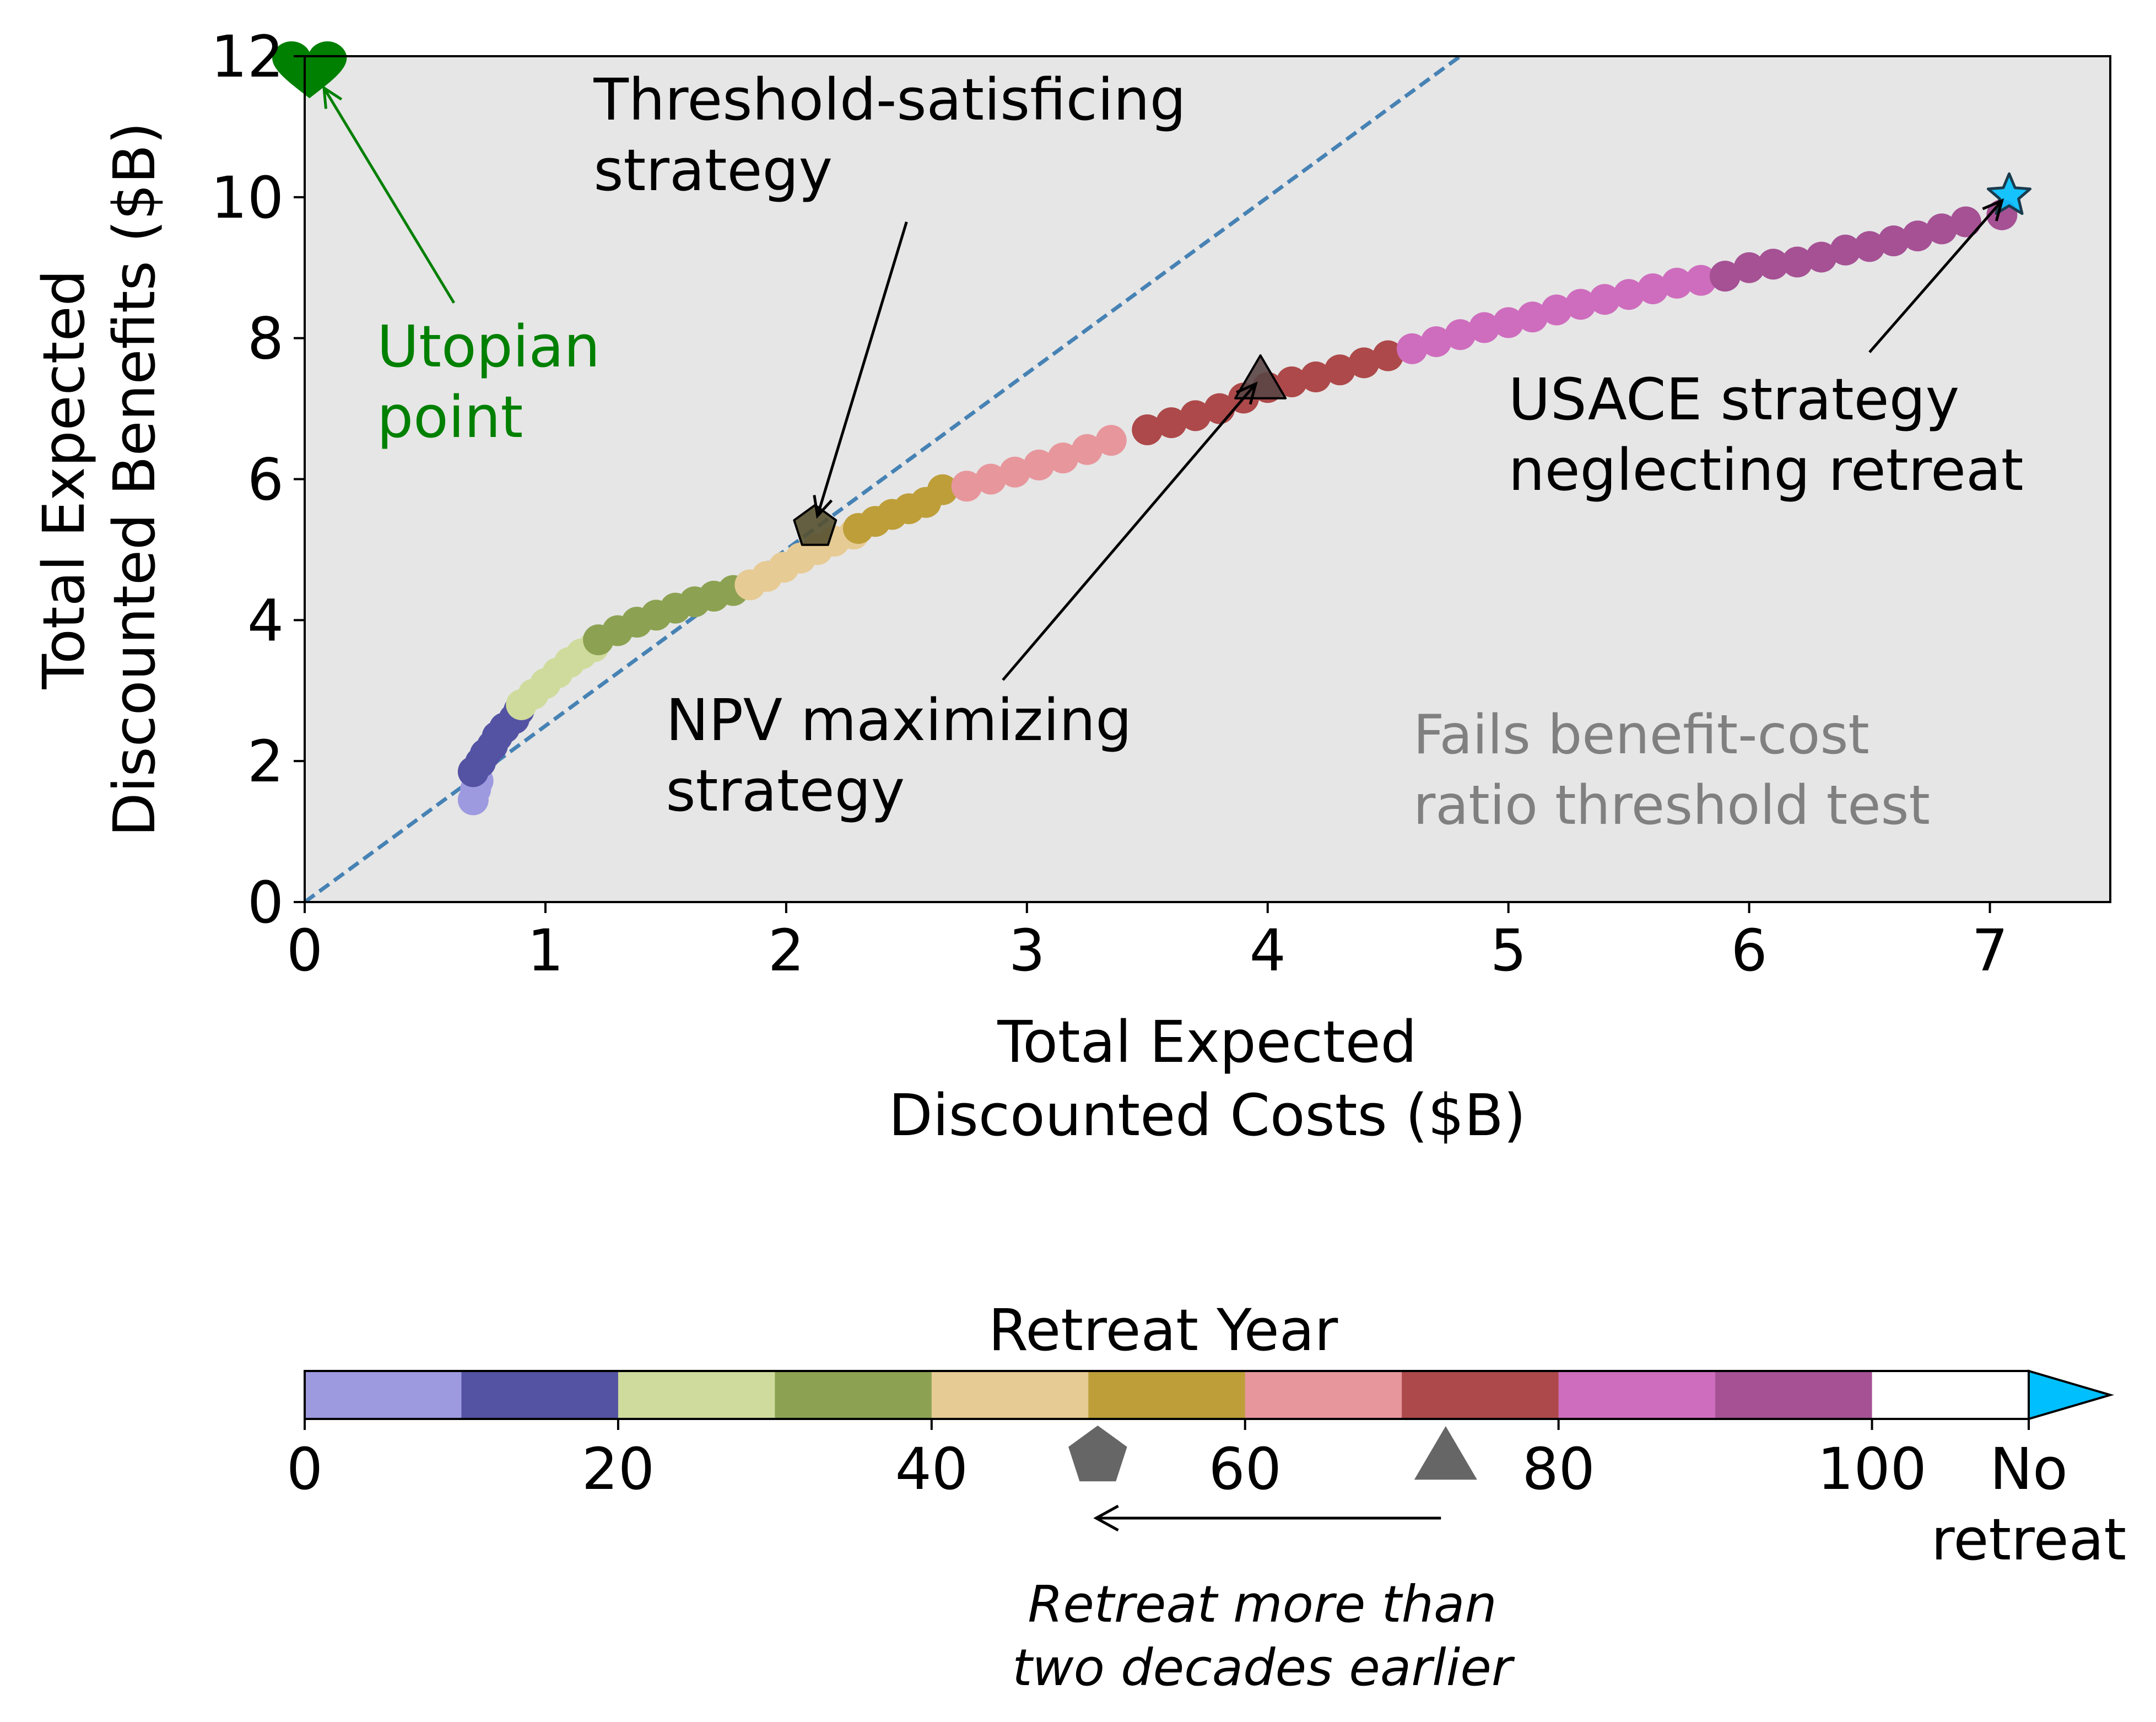  I want to click on x-tick-label: 3, so click(1027, 950).